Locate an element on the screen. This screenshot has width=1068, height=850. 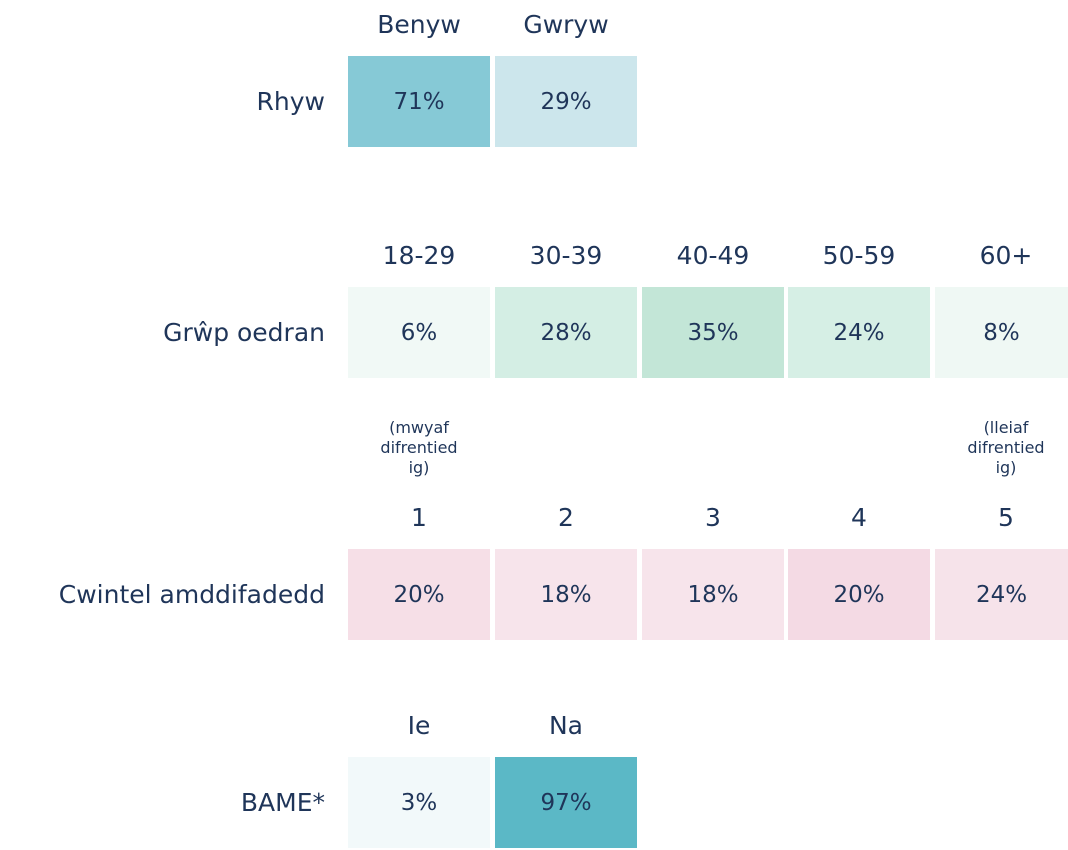
value-cell: 35% is located at coordinates (713, 332).